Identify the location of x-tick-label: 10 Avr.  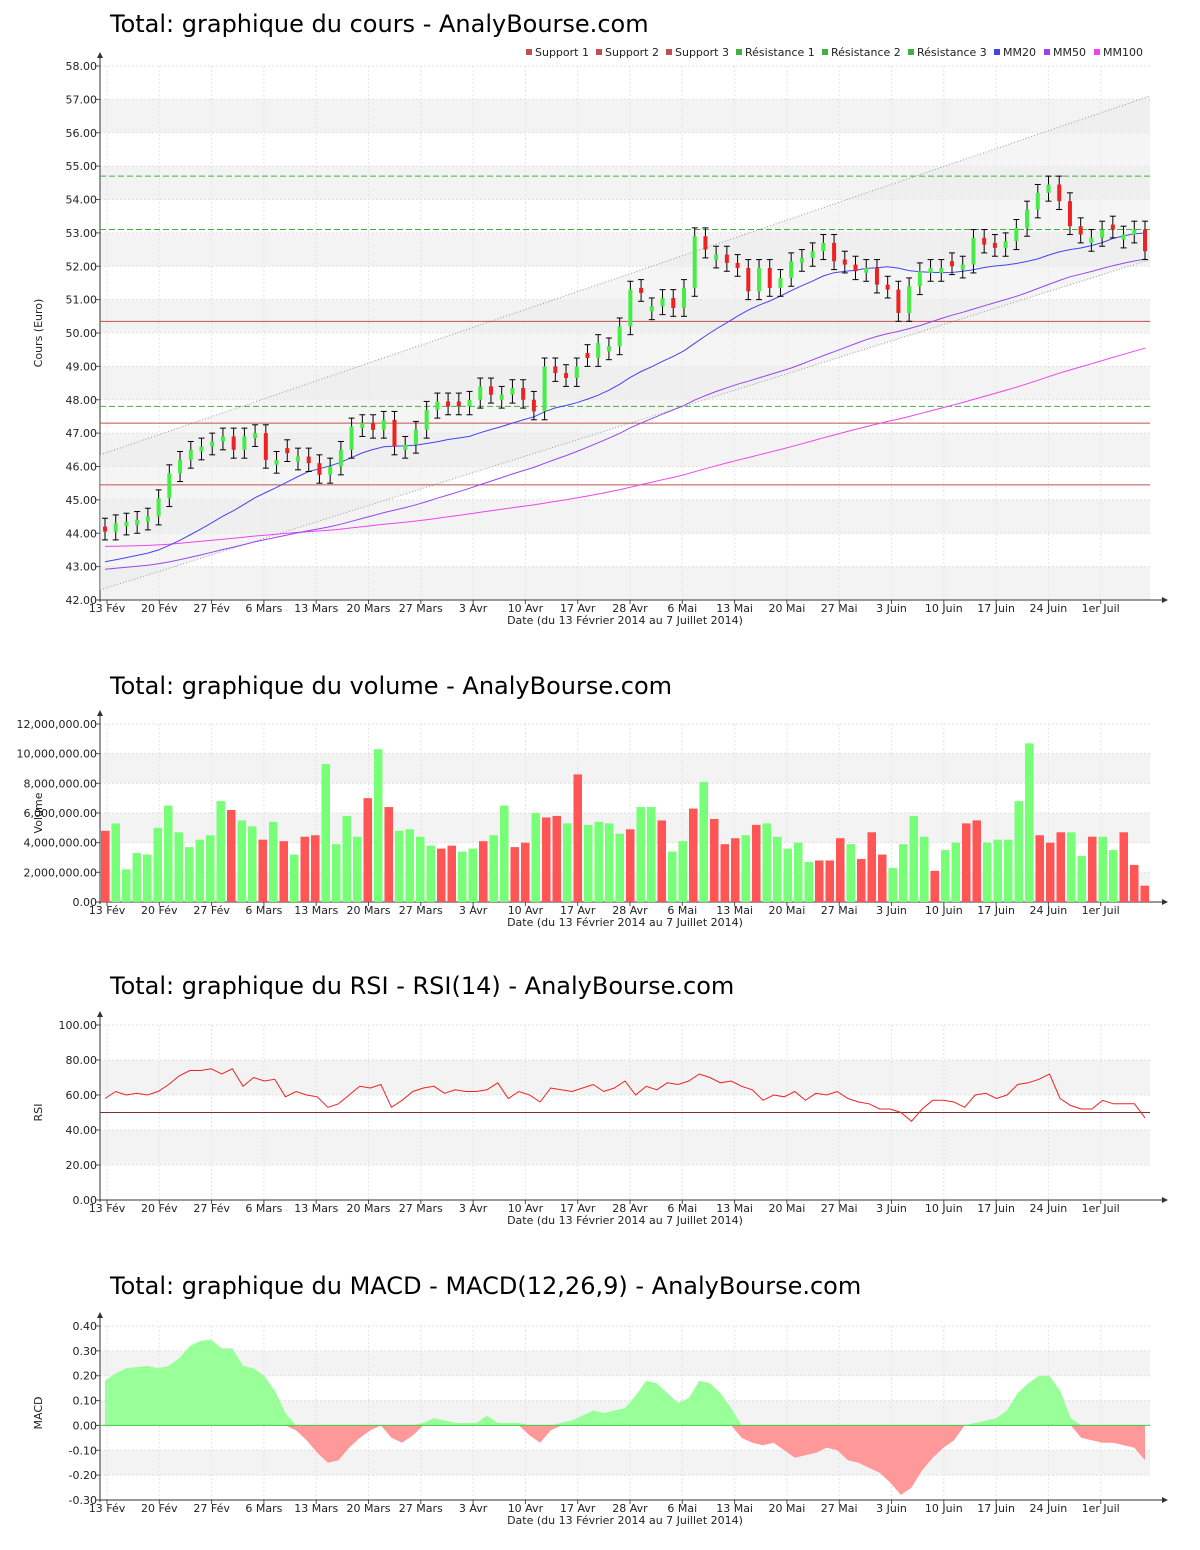
(526, 1508).